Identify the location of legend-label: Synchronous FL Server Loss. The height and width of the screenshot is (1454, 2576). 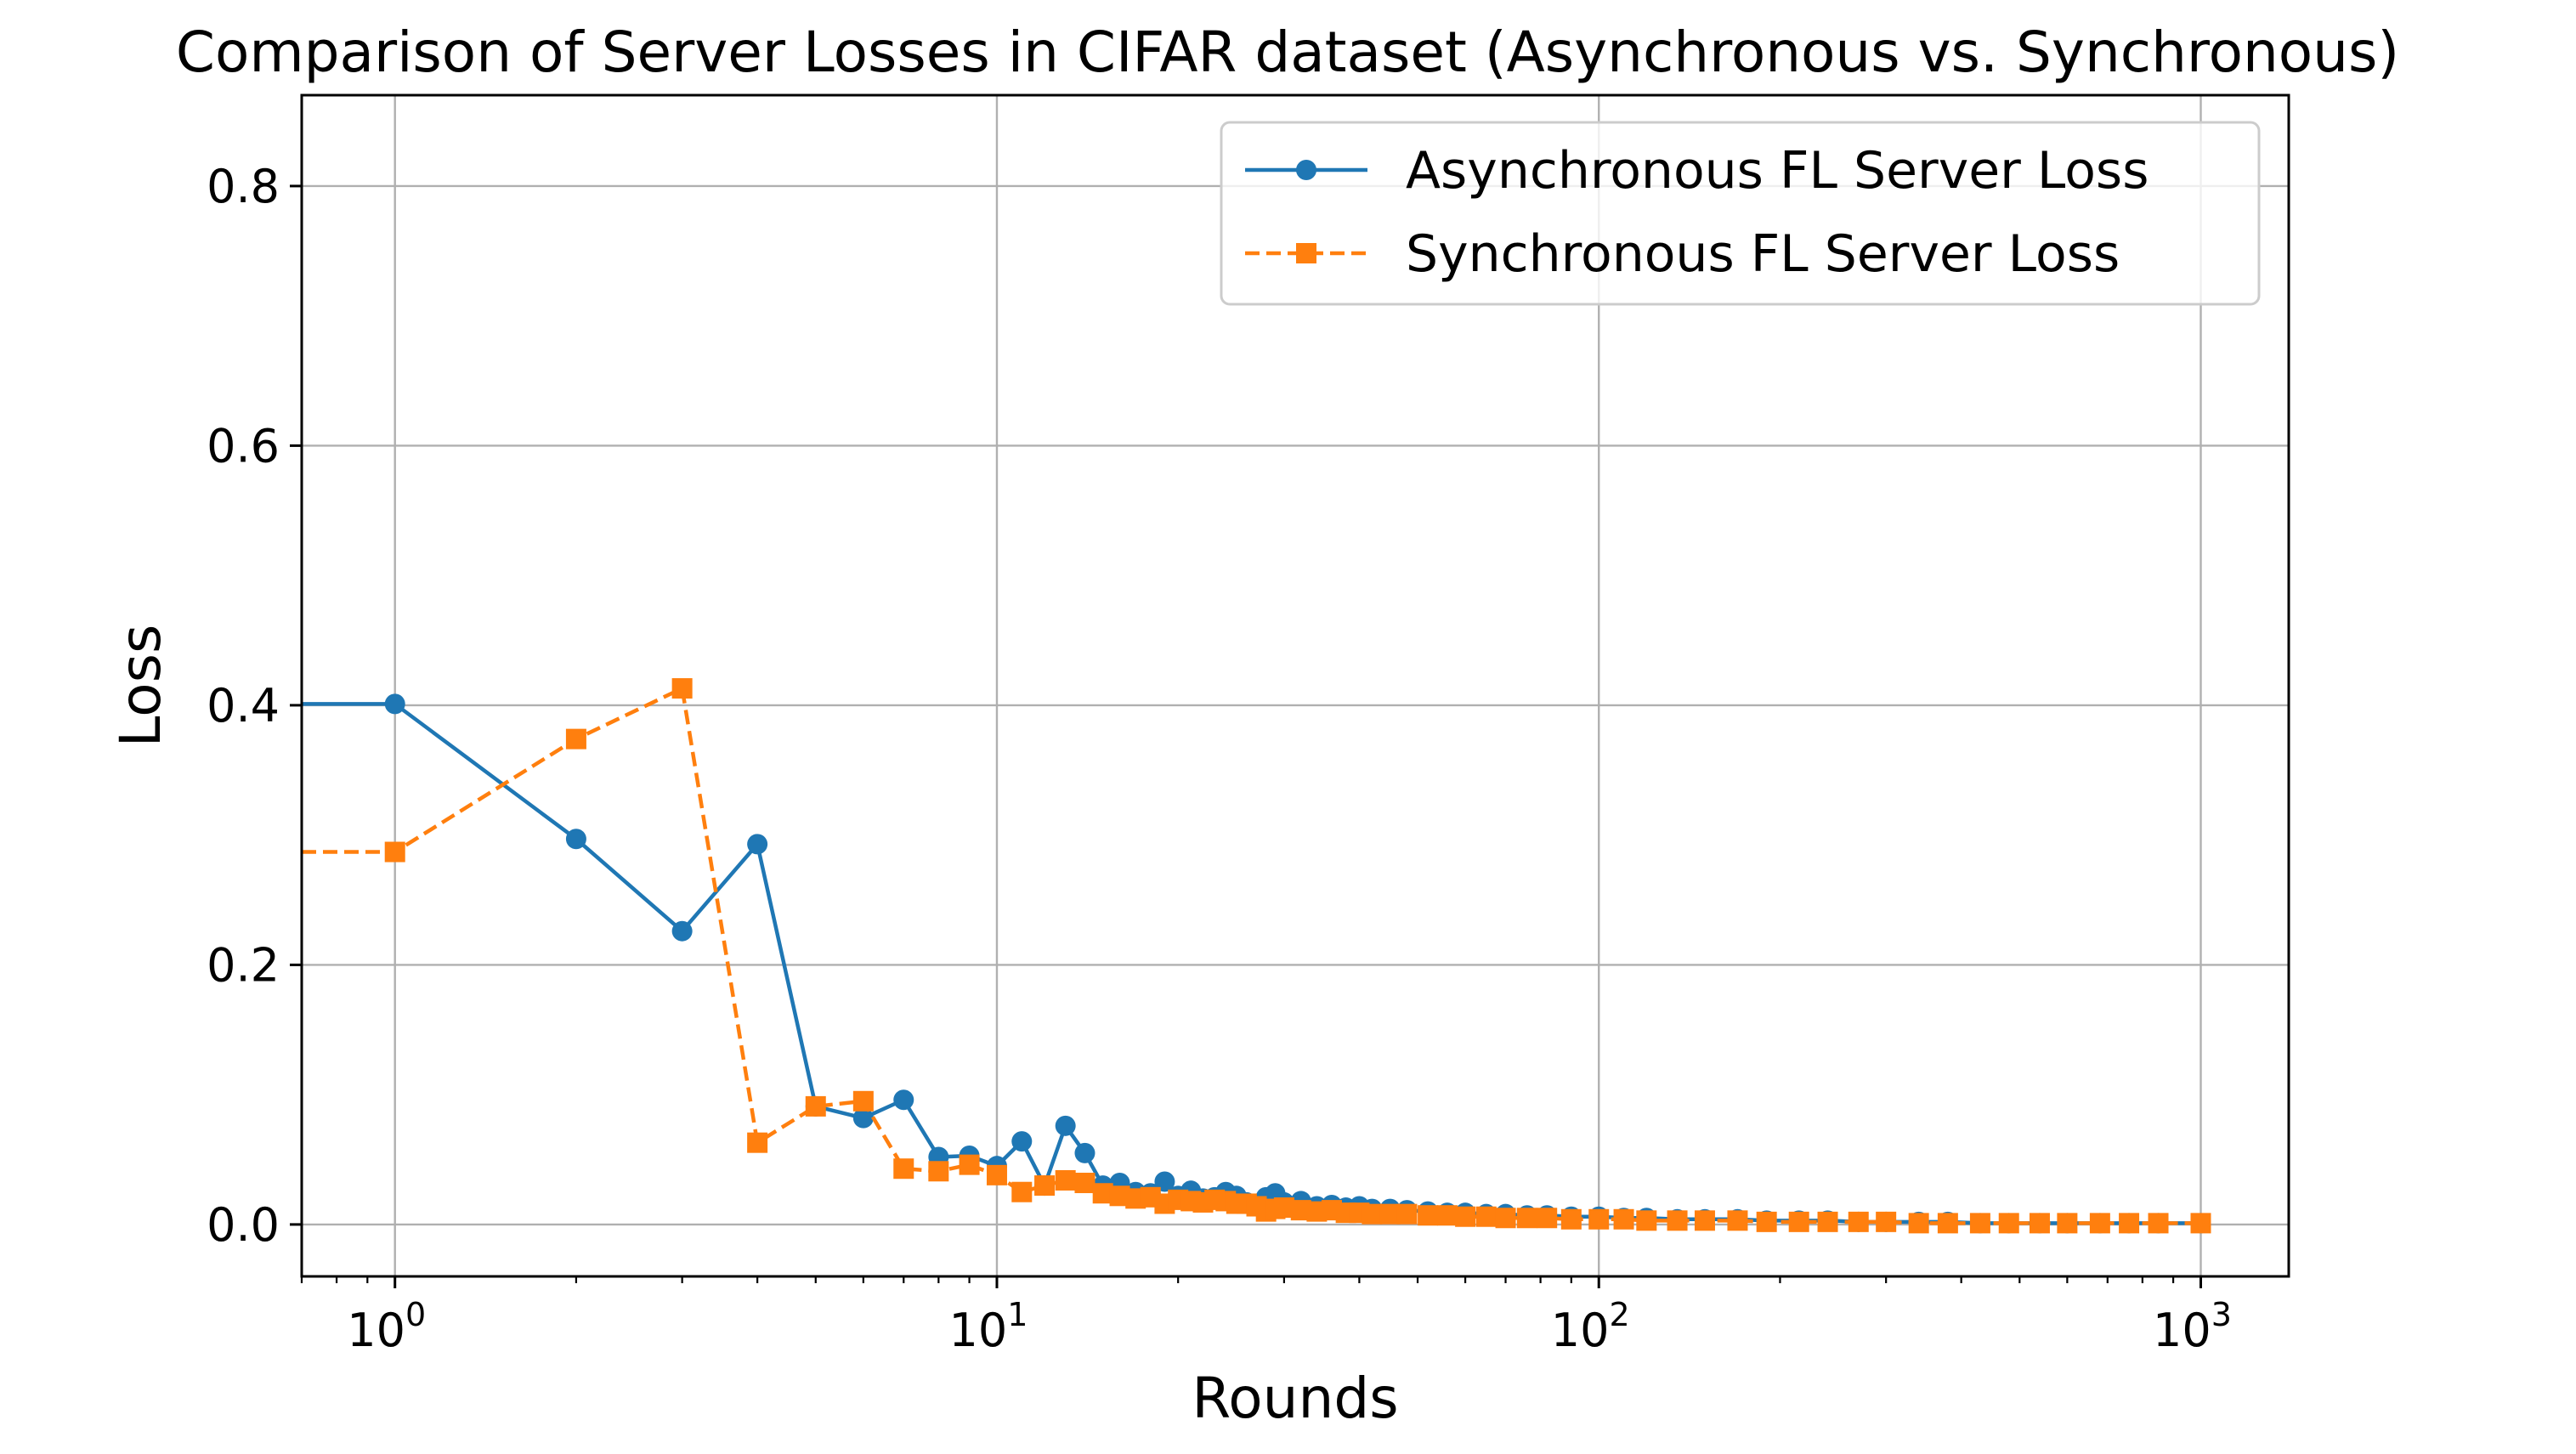
(1763, 254).